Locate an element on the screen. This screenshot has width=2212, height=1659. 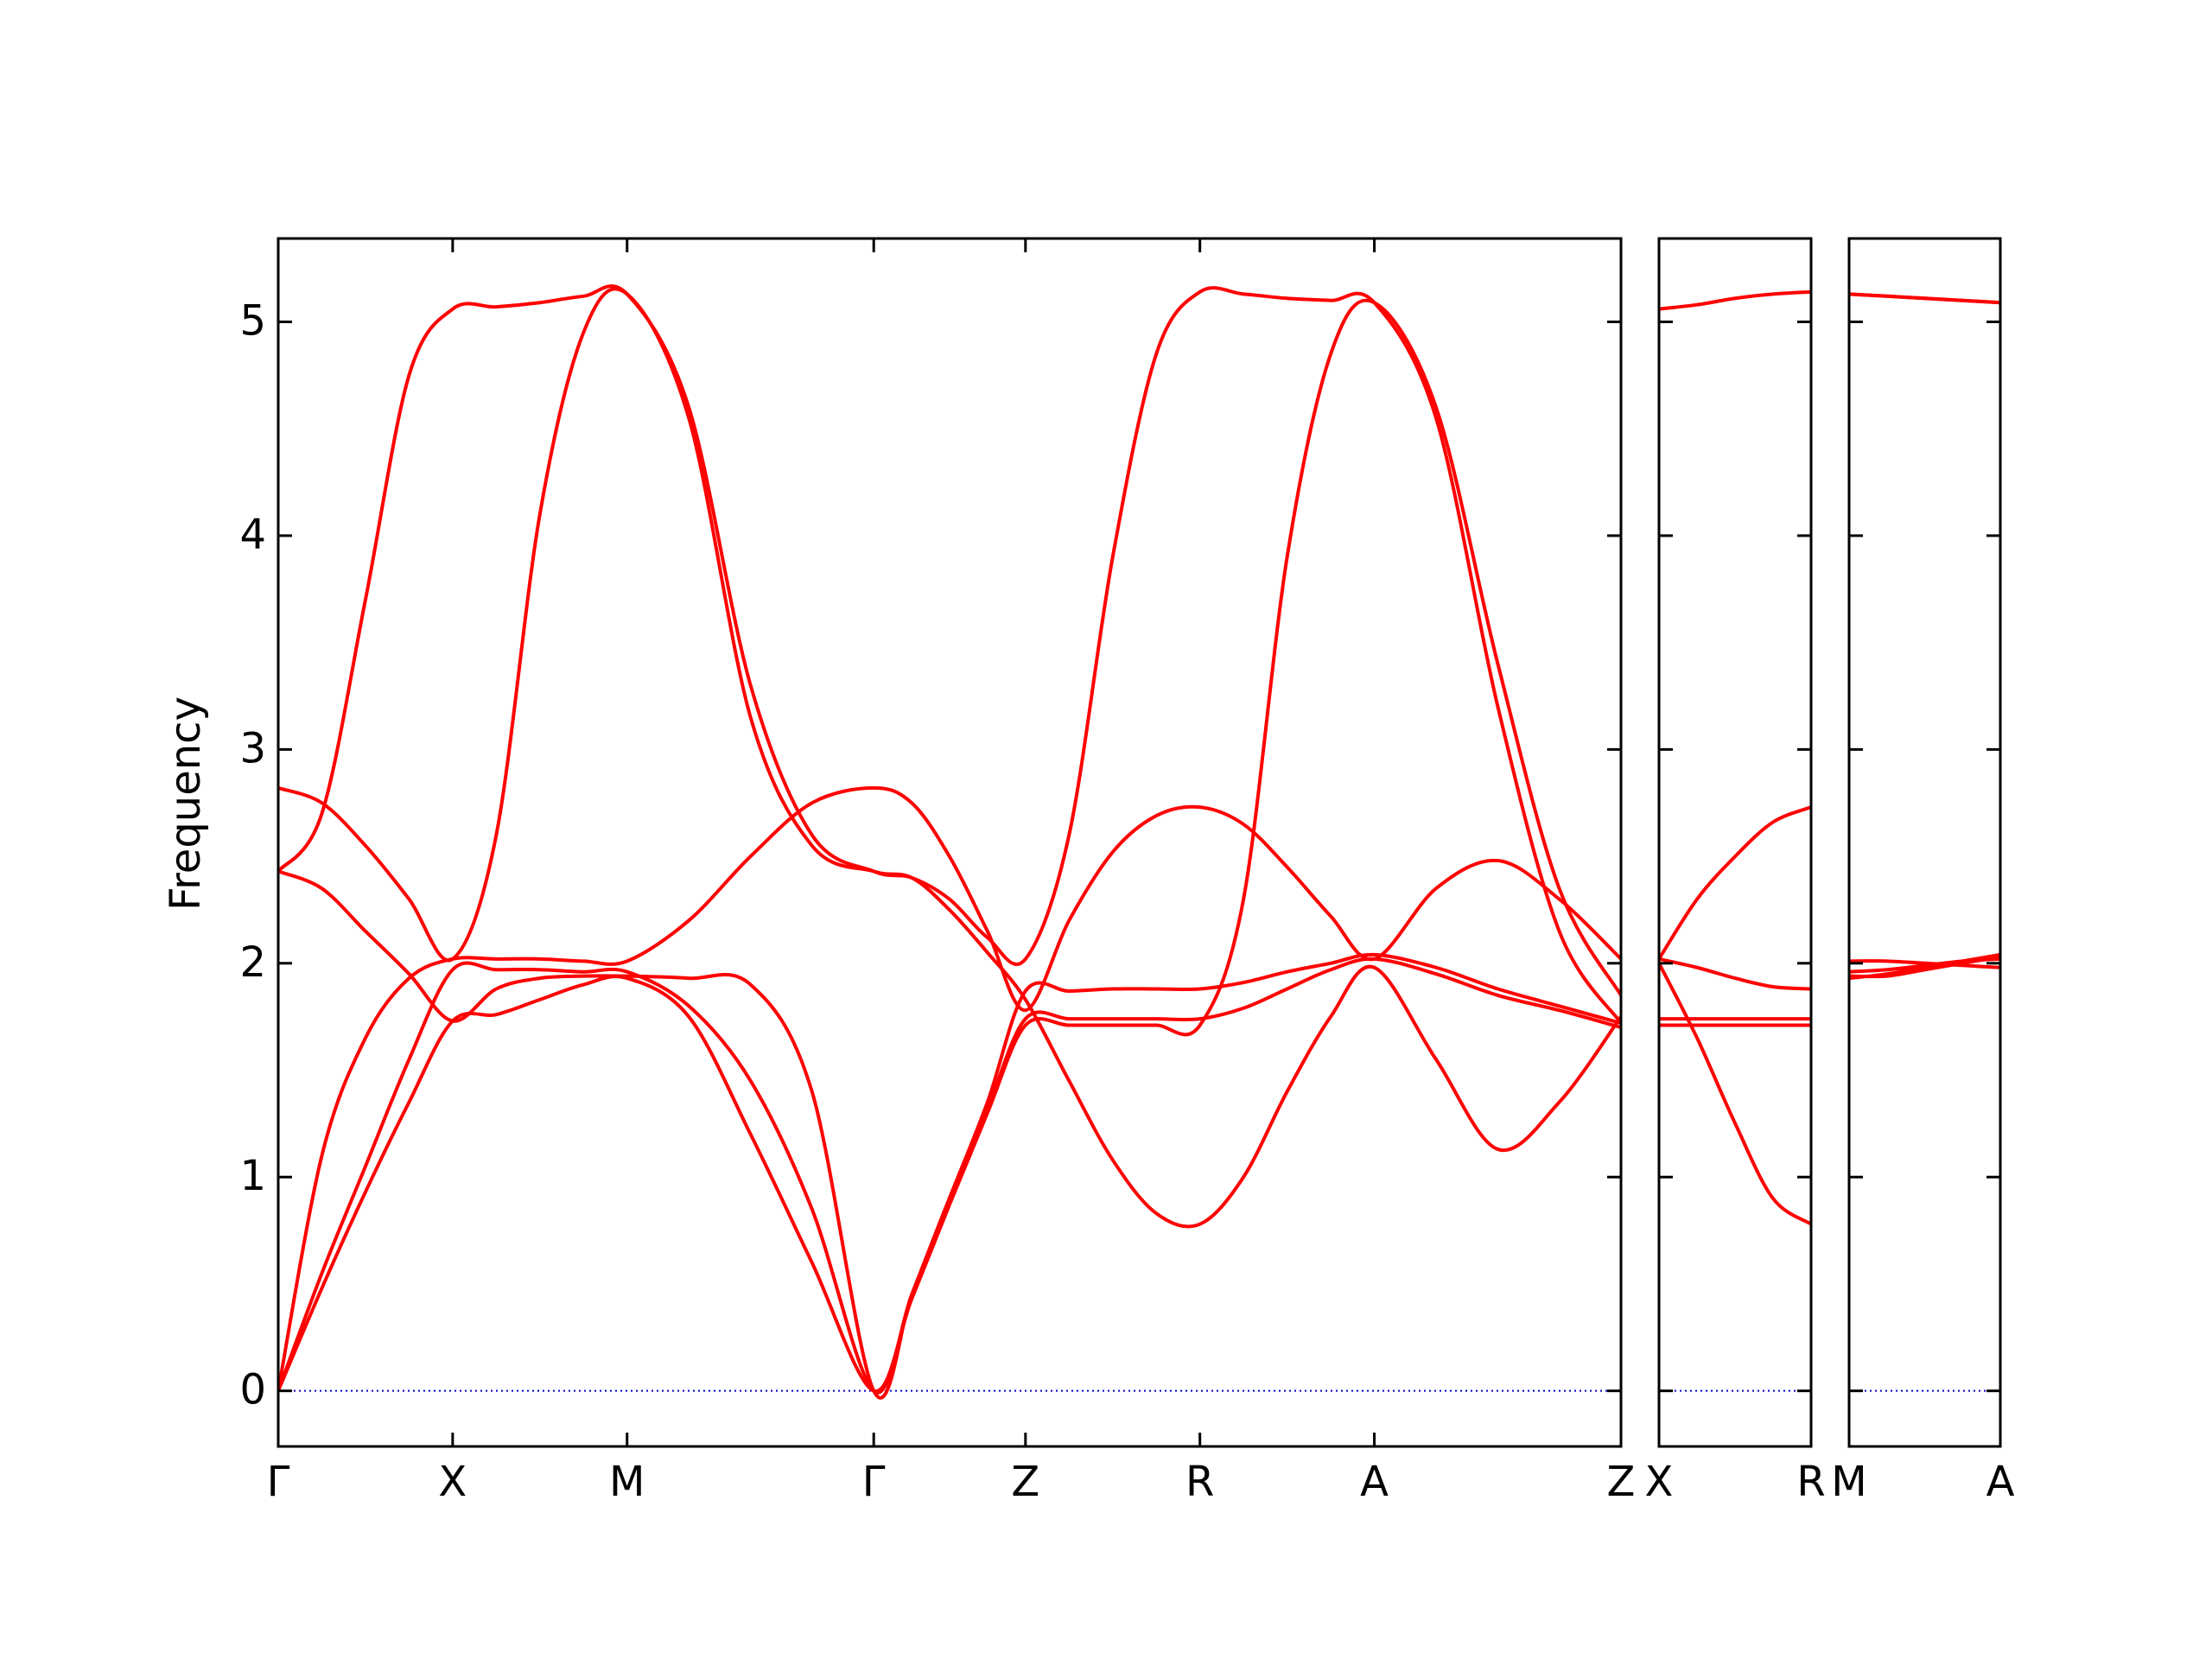
y-tick-label: 5 is located at coordinates (252, 320).